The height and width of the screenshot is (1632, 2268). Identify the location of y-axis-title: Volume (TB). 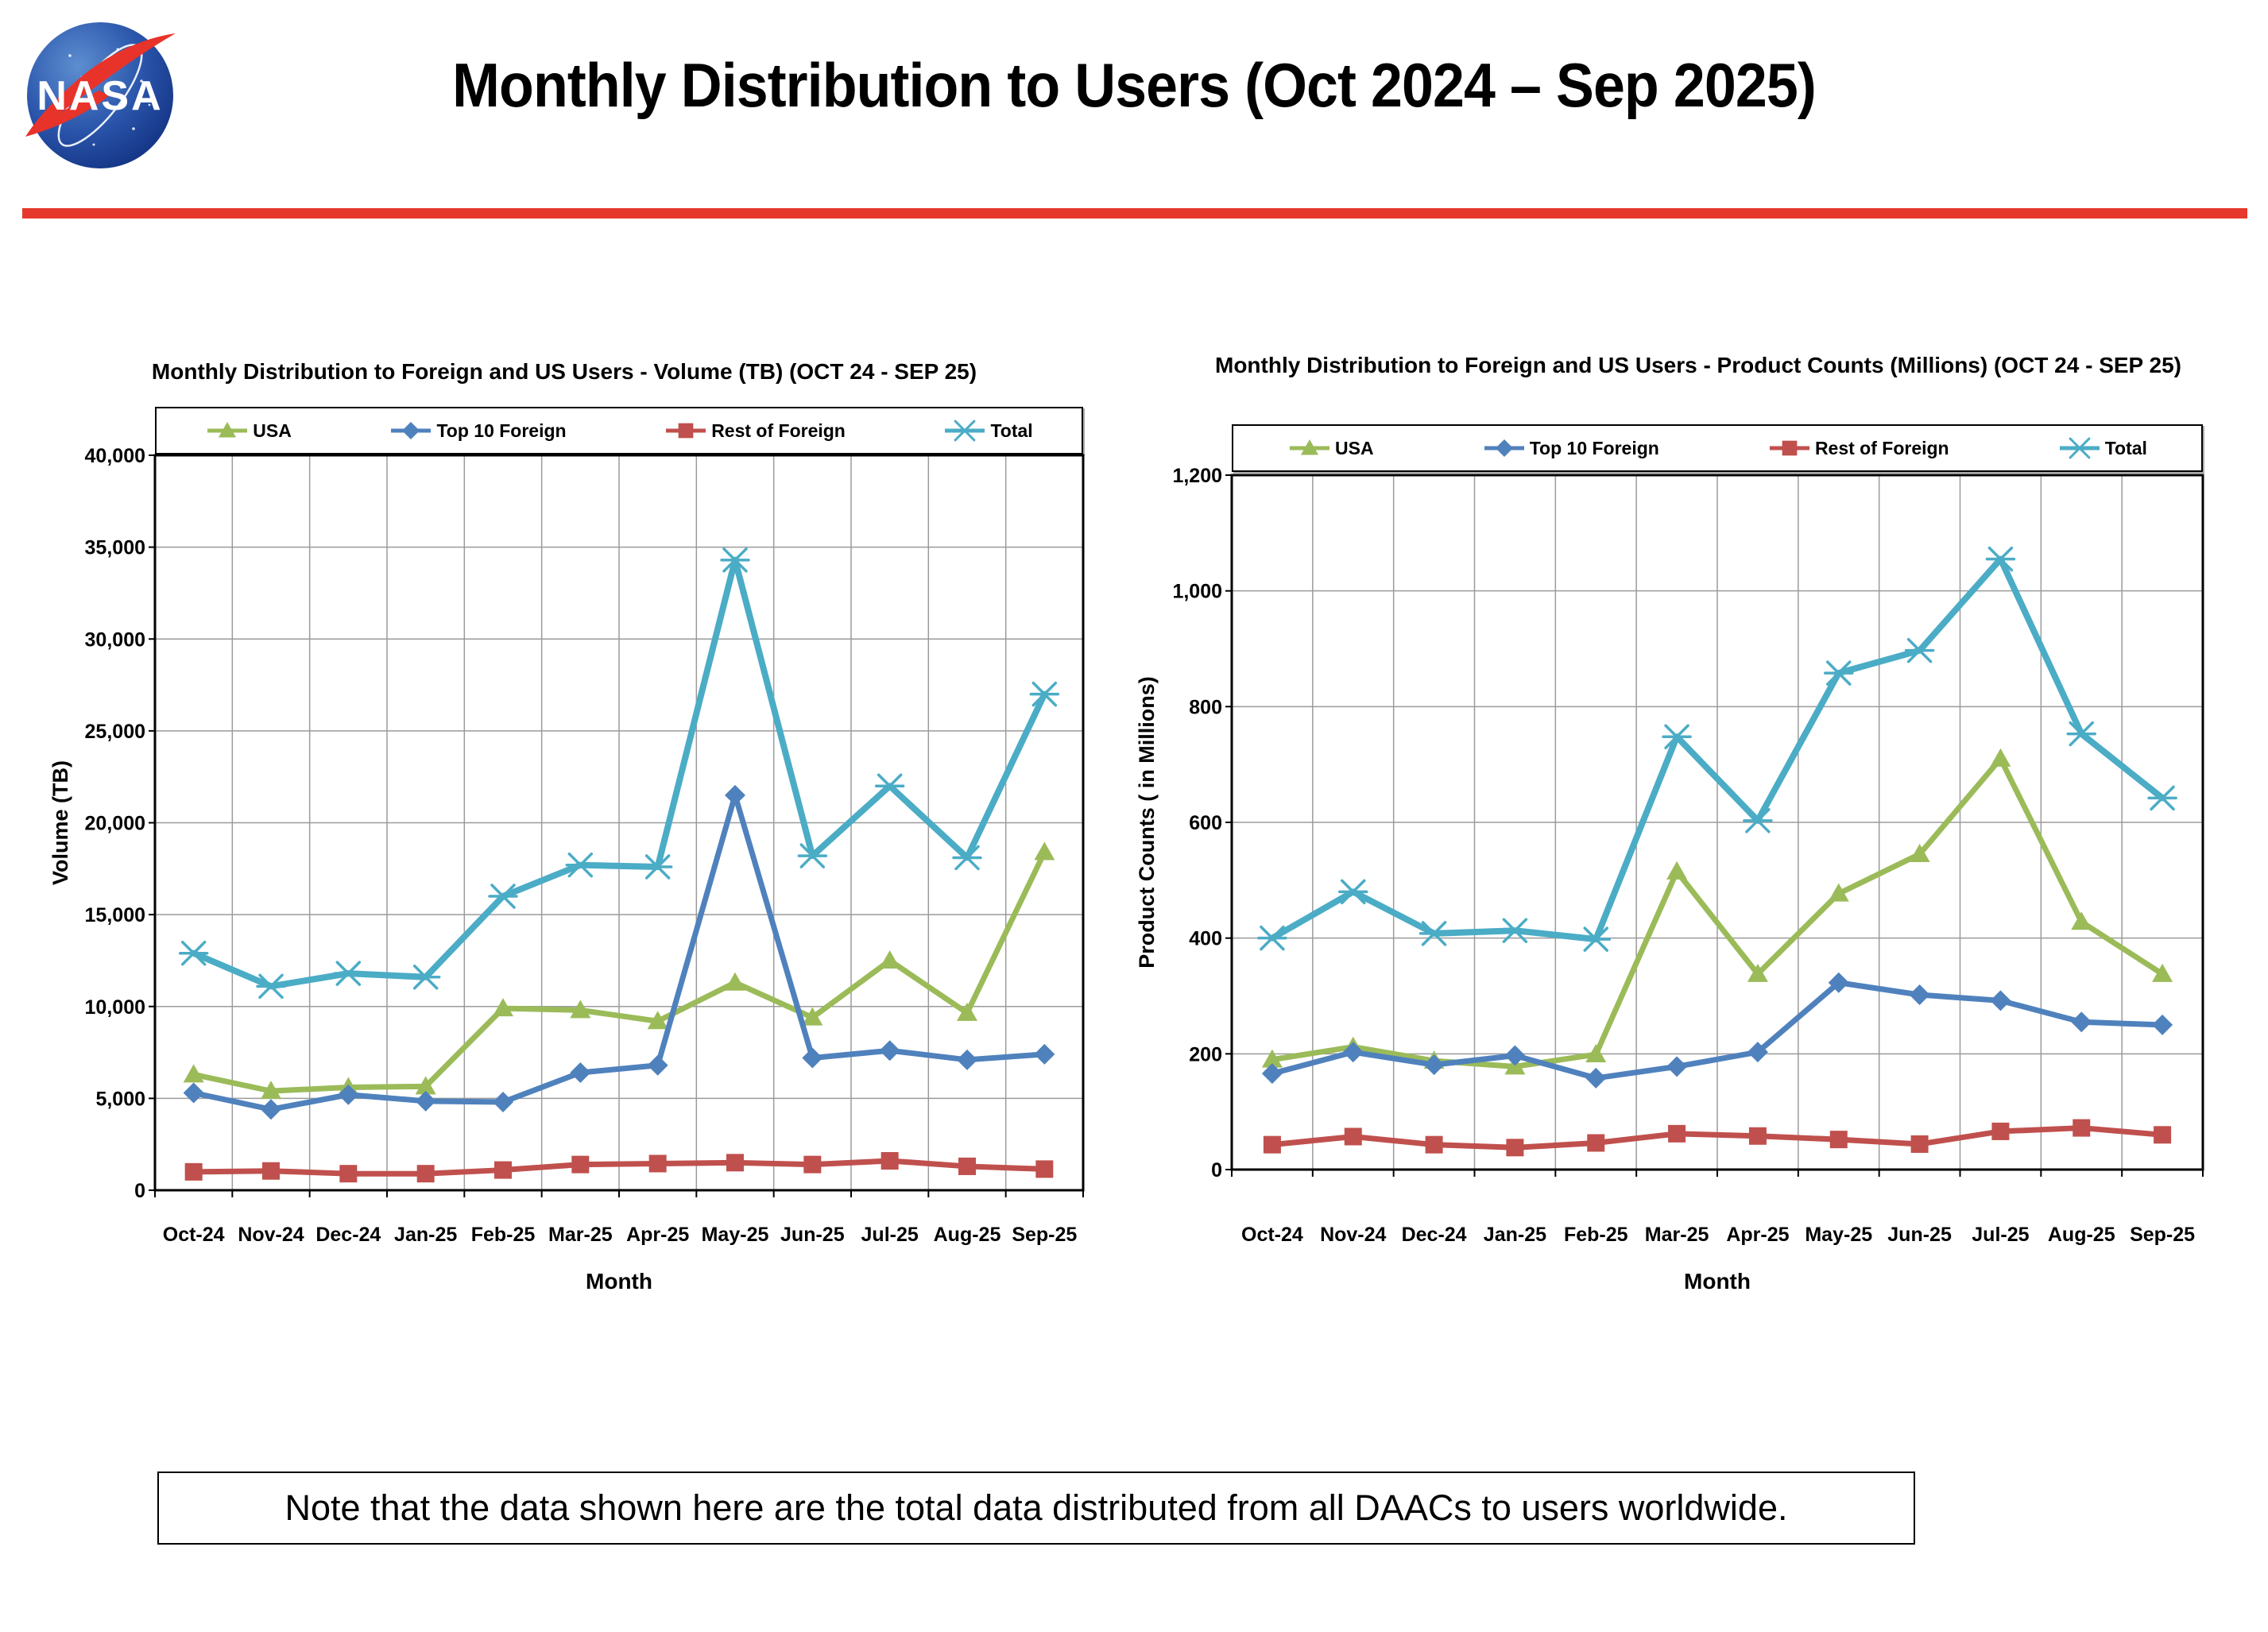
(60, 822).